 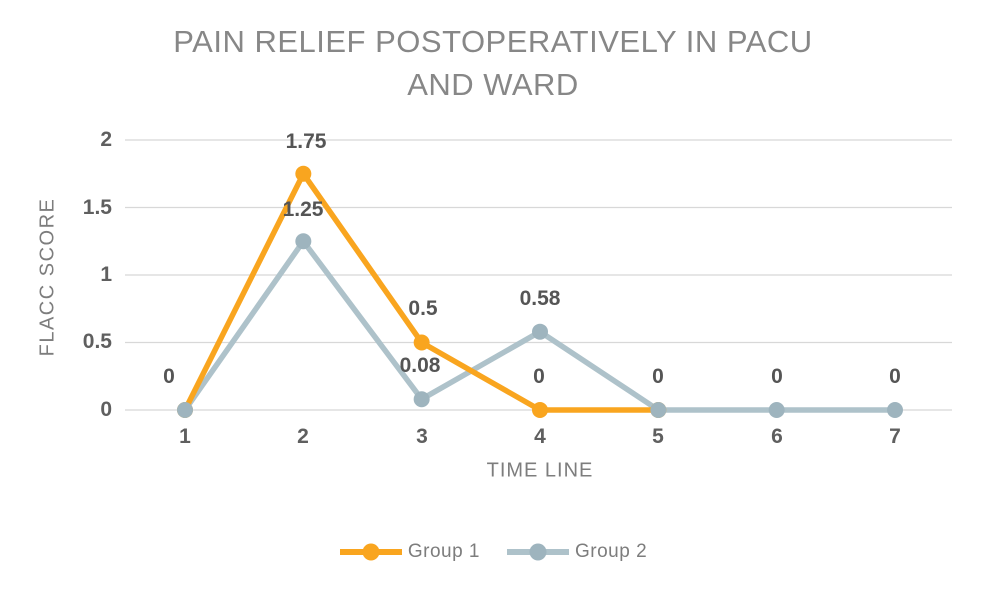 I want to click on legend-item-group2: Group 2, so click(x=576, y=552).